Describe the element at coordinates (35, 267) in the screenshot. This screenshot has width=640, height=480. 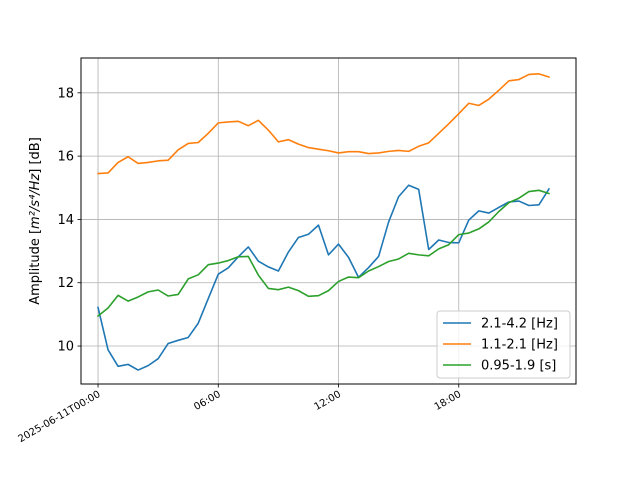
I see `y-axis-label-prefix: Amplitude [` at that location.